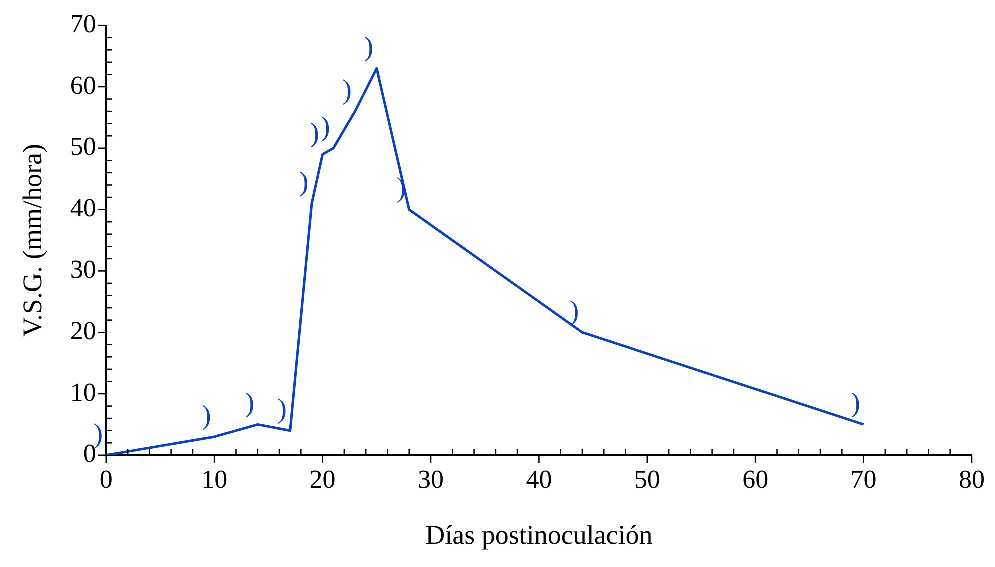 This screenshot has width=995, height=567. Describe the element at coordinates (755, 479) in the screenshot. I see `x-tick-label: 60` at that location.